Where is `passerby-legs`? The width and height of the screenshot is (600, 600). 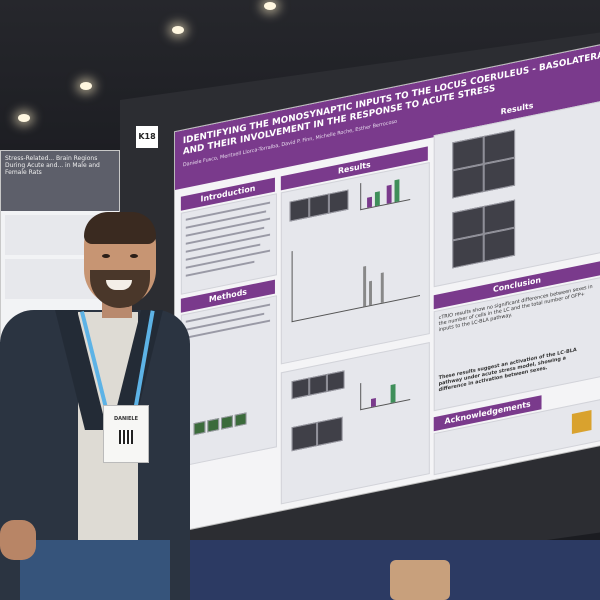 passerby-legs is located at coordinates (420, 580).